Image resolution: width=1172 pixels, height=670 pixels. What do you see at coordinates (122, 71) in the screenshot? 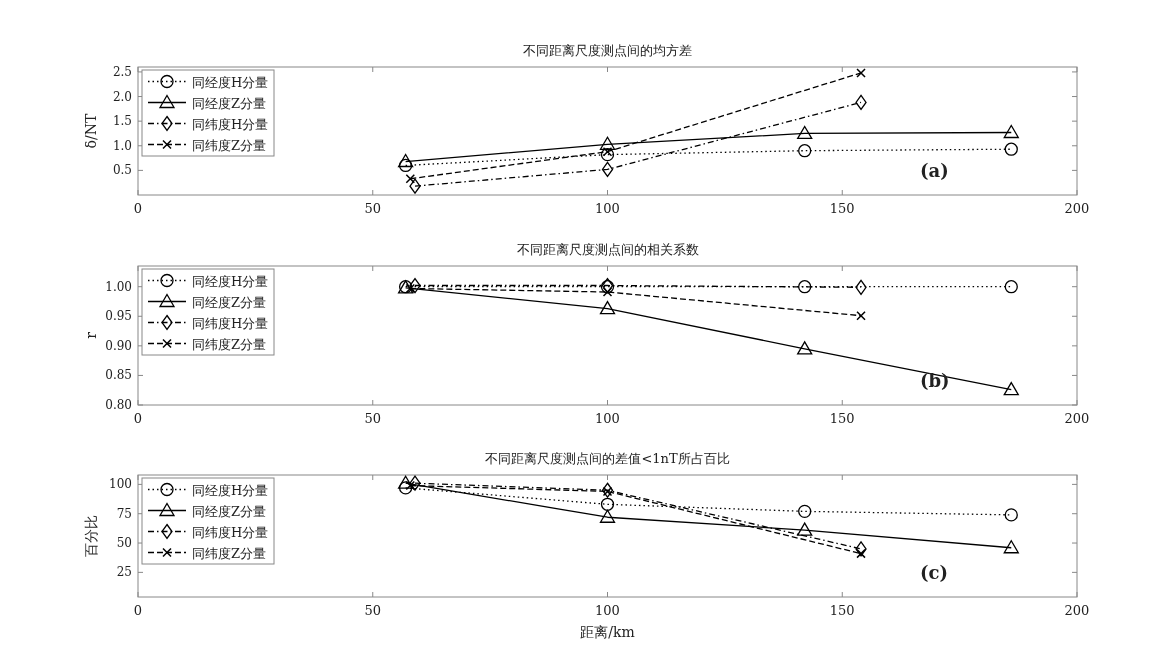
I see `y-tick-label: 2.5` at bounding box center [122, 71].